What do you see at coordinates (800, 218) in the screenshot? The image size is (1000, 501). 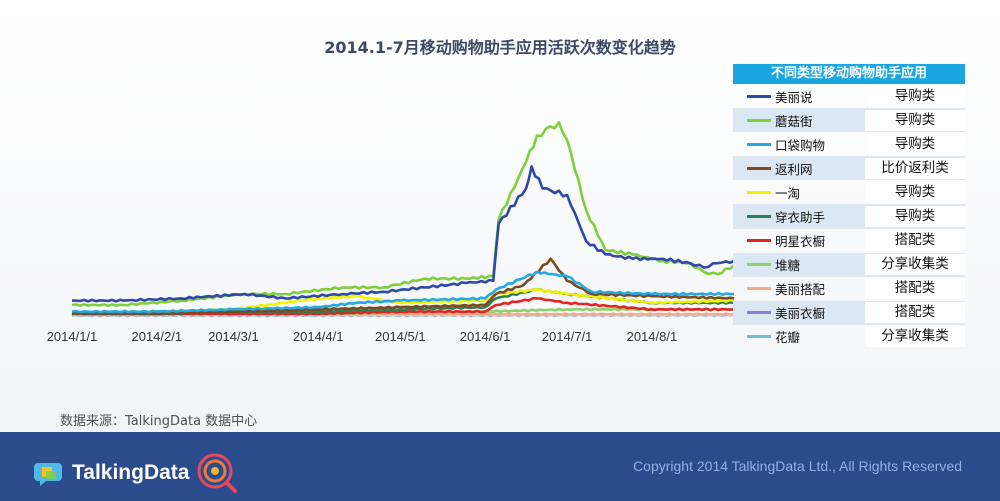 I see `legend-series-name: 穿衣助手` at bounding box center [800, 218].